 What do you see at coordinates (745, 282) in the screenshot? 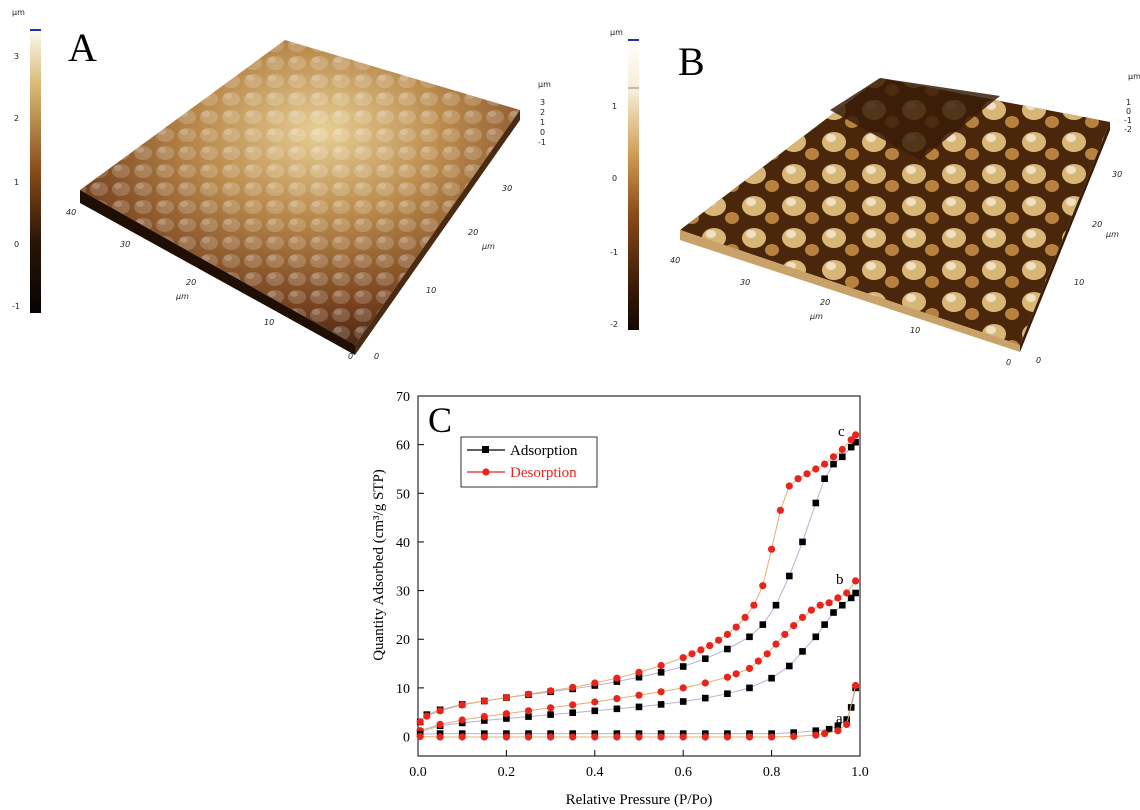
I see `x-axis-b-tick: 30` at bounding box center [745, 282].